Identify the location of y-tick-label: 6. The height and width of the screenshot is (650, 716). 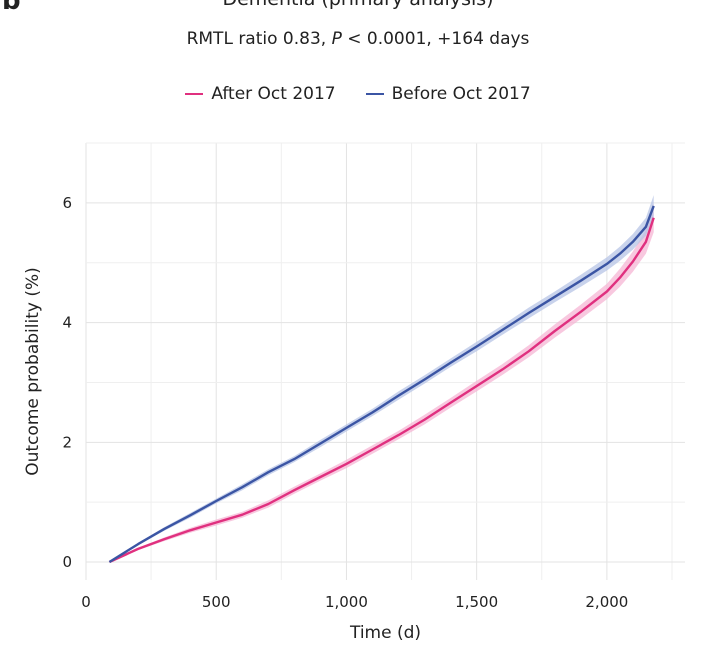
(67, 203).